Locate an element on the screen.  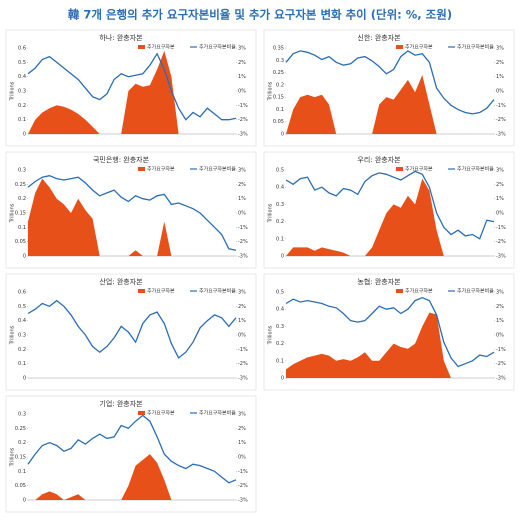
chart-title: 농협: 완충자본 is located at coordinates (379, 281).